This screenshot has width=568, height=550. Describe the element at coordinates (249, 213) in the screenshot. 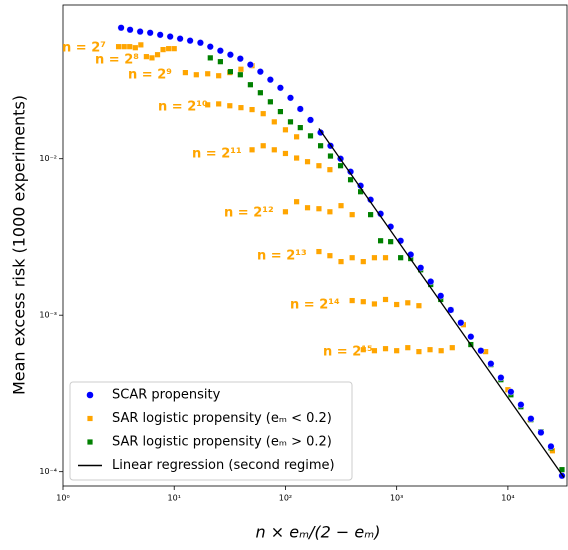

I see `annotation: n = 2¹²` at that location.